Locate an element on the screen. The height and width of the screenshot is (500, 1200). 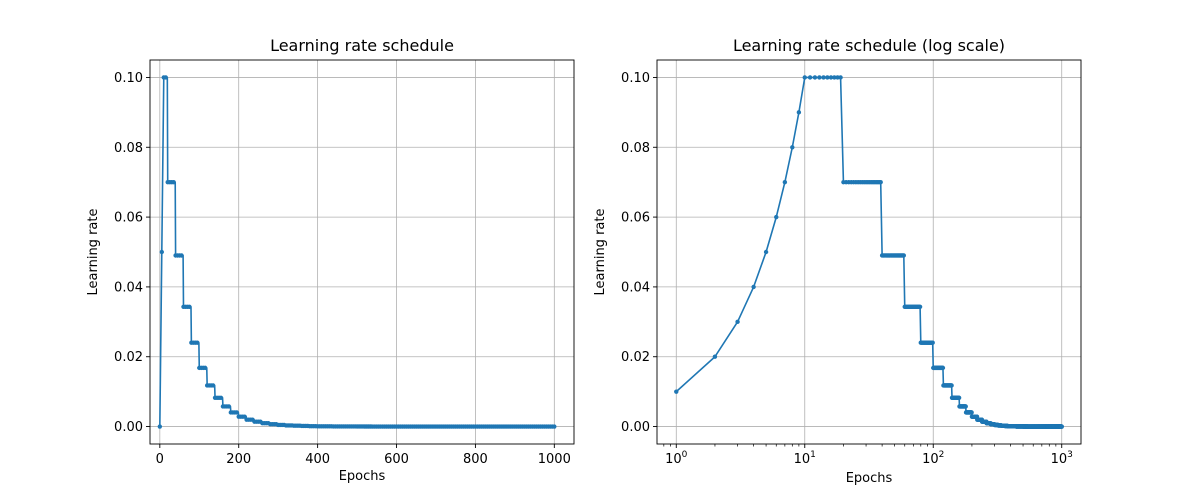
x-tick-label: 0 is located at coordinates (160, 459).